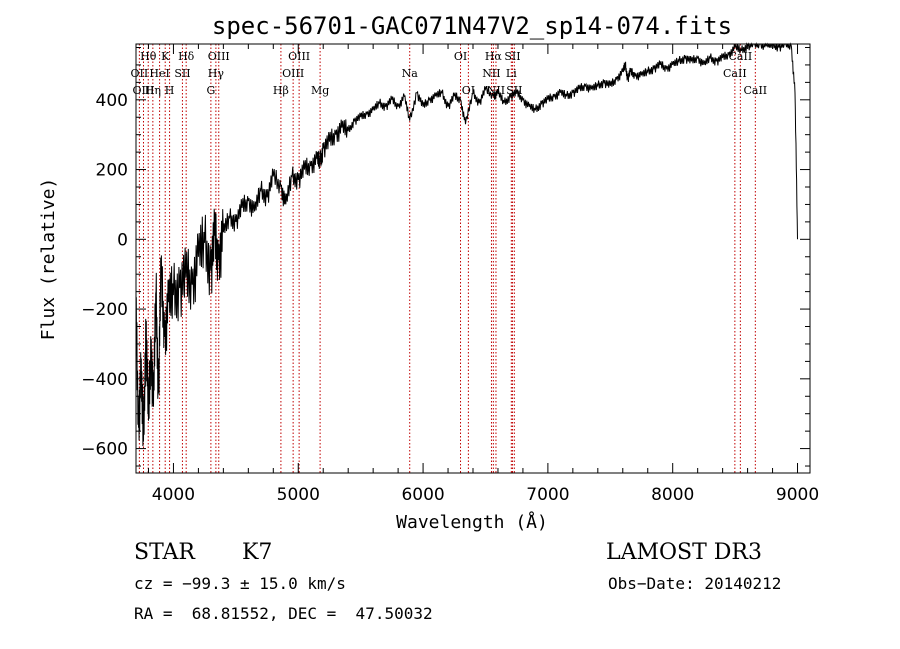 This screenshot has height=649, width=900. What do you see at coordinates (257, 552) in the screenshot?
I see `object-subclass: K7` at bounding box center [257, 552].